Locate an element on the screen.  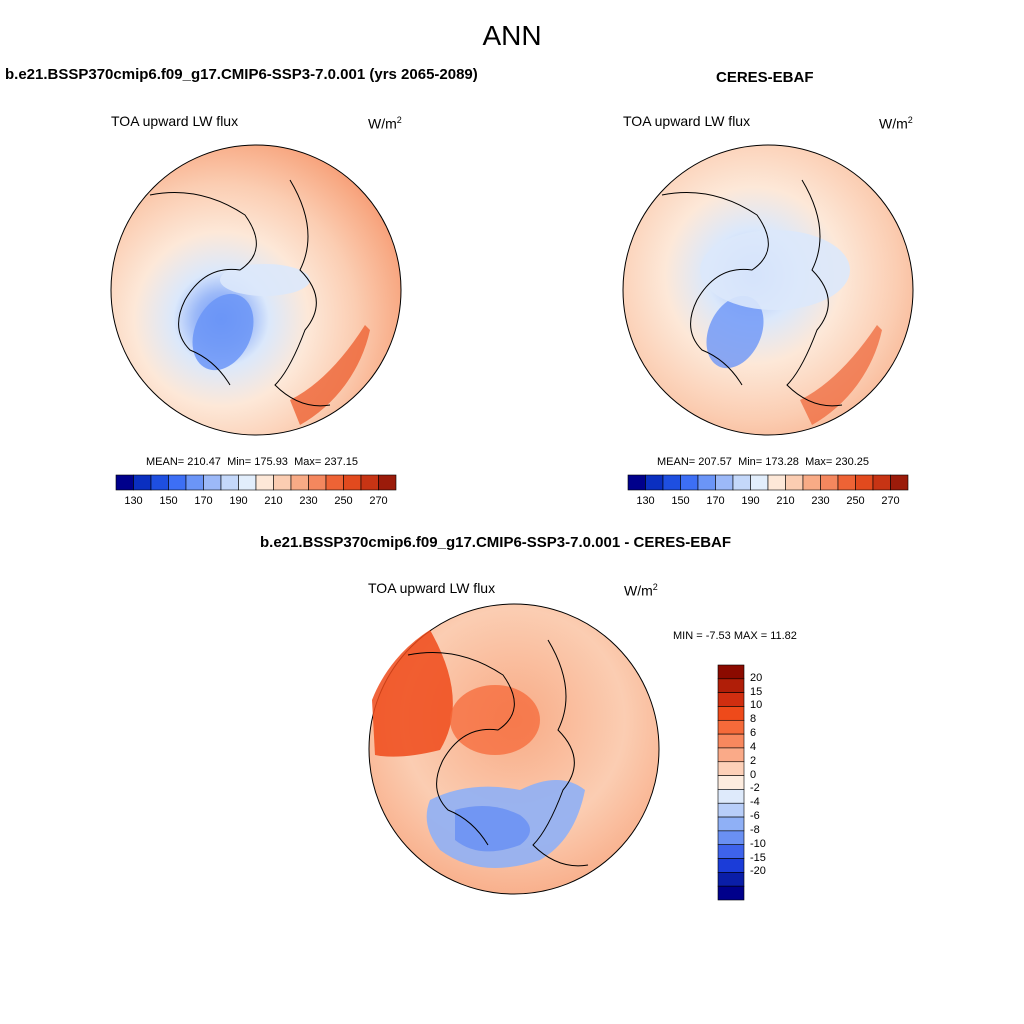
colorbar-tick-label: -8 is located at coordinates (755, 829).